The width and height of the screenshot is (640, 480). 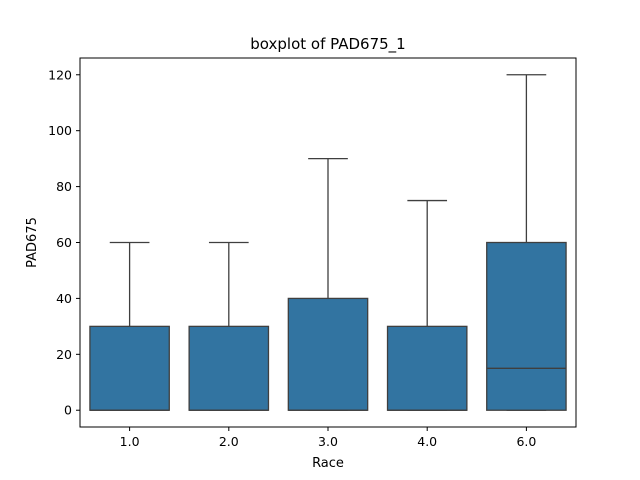 What do you see at coordinates (328, 463) in the screenshot?
I see `x-axis-label: Race` at bounding box center [328, 463].